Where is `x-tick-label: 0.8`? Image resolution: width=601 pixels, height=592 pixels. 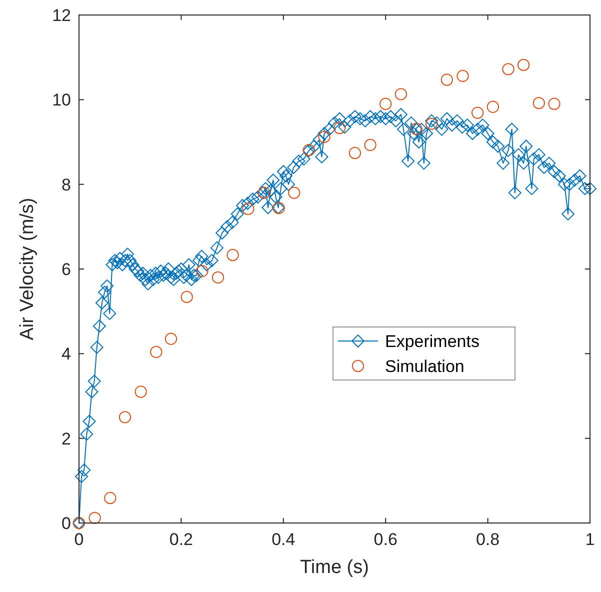 x-tick-label: 0.8 is located at coordinates (488, 539).